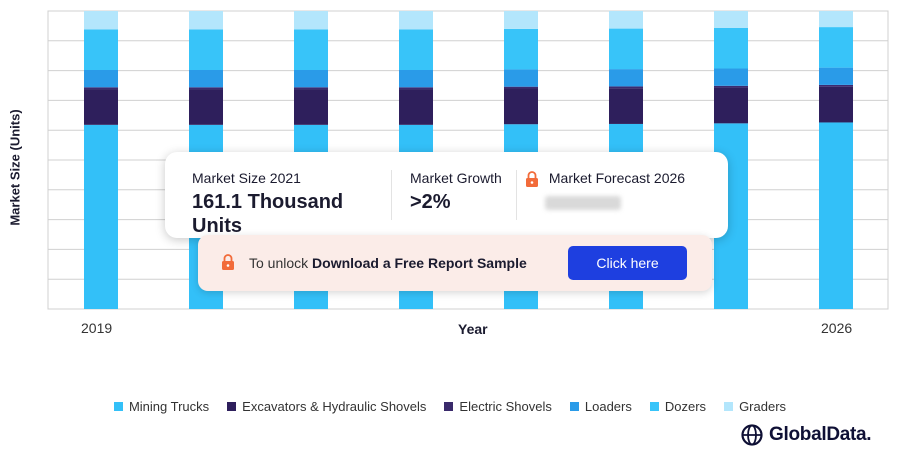 Image resolution: width=900 pixels, height=450 pixels. What do you see at coordinates (430, 202) in the screenshot?
I see `market-growth-value: >2%` at bounding box center [430, 202].